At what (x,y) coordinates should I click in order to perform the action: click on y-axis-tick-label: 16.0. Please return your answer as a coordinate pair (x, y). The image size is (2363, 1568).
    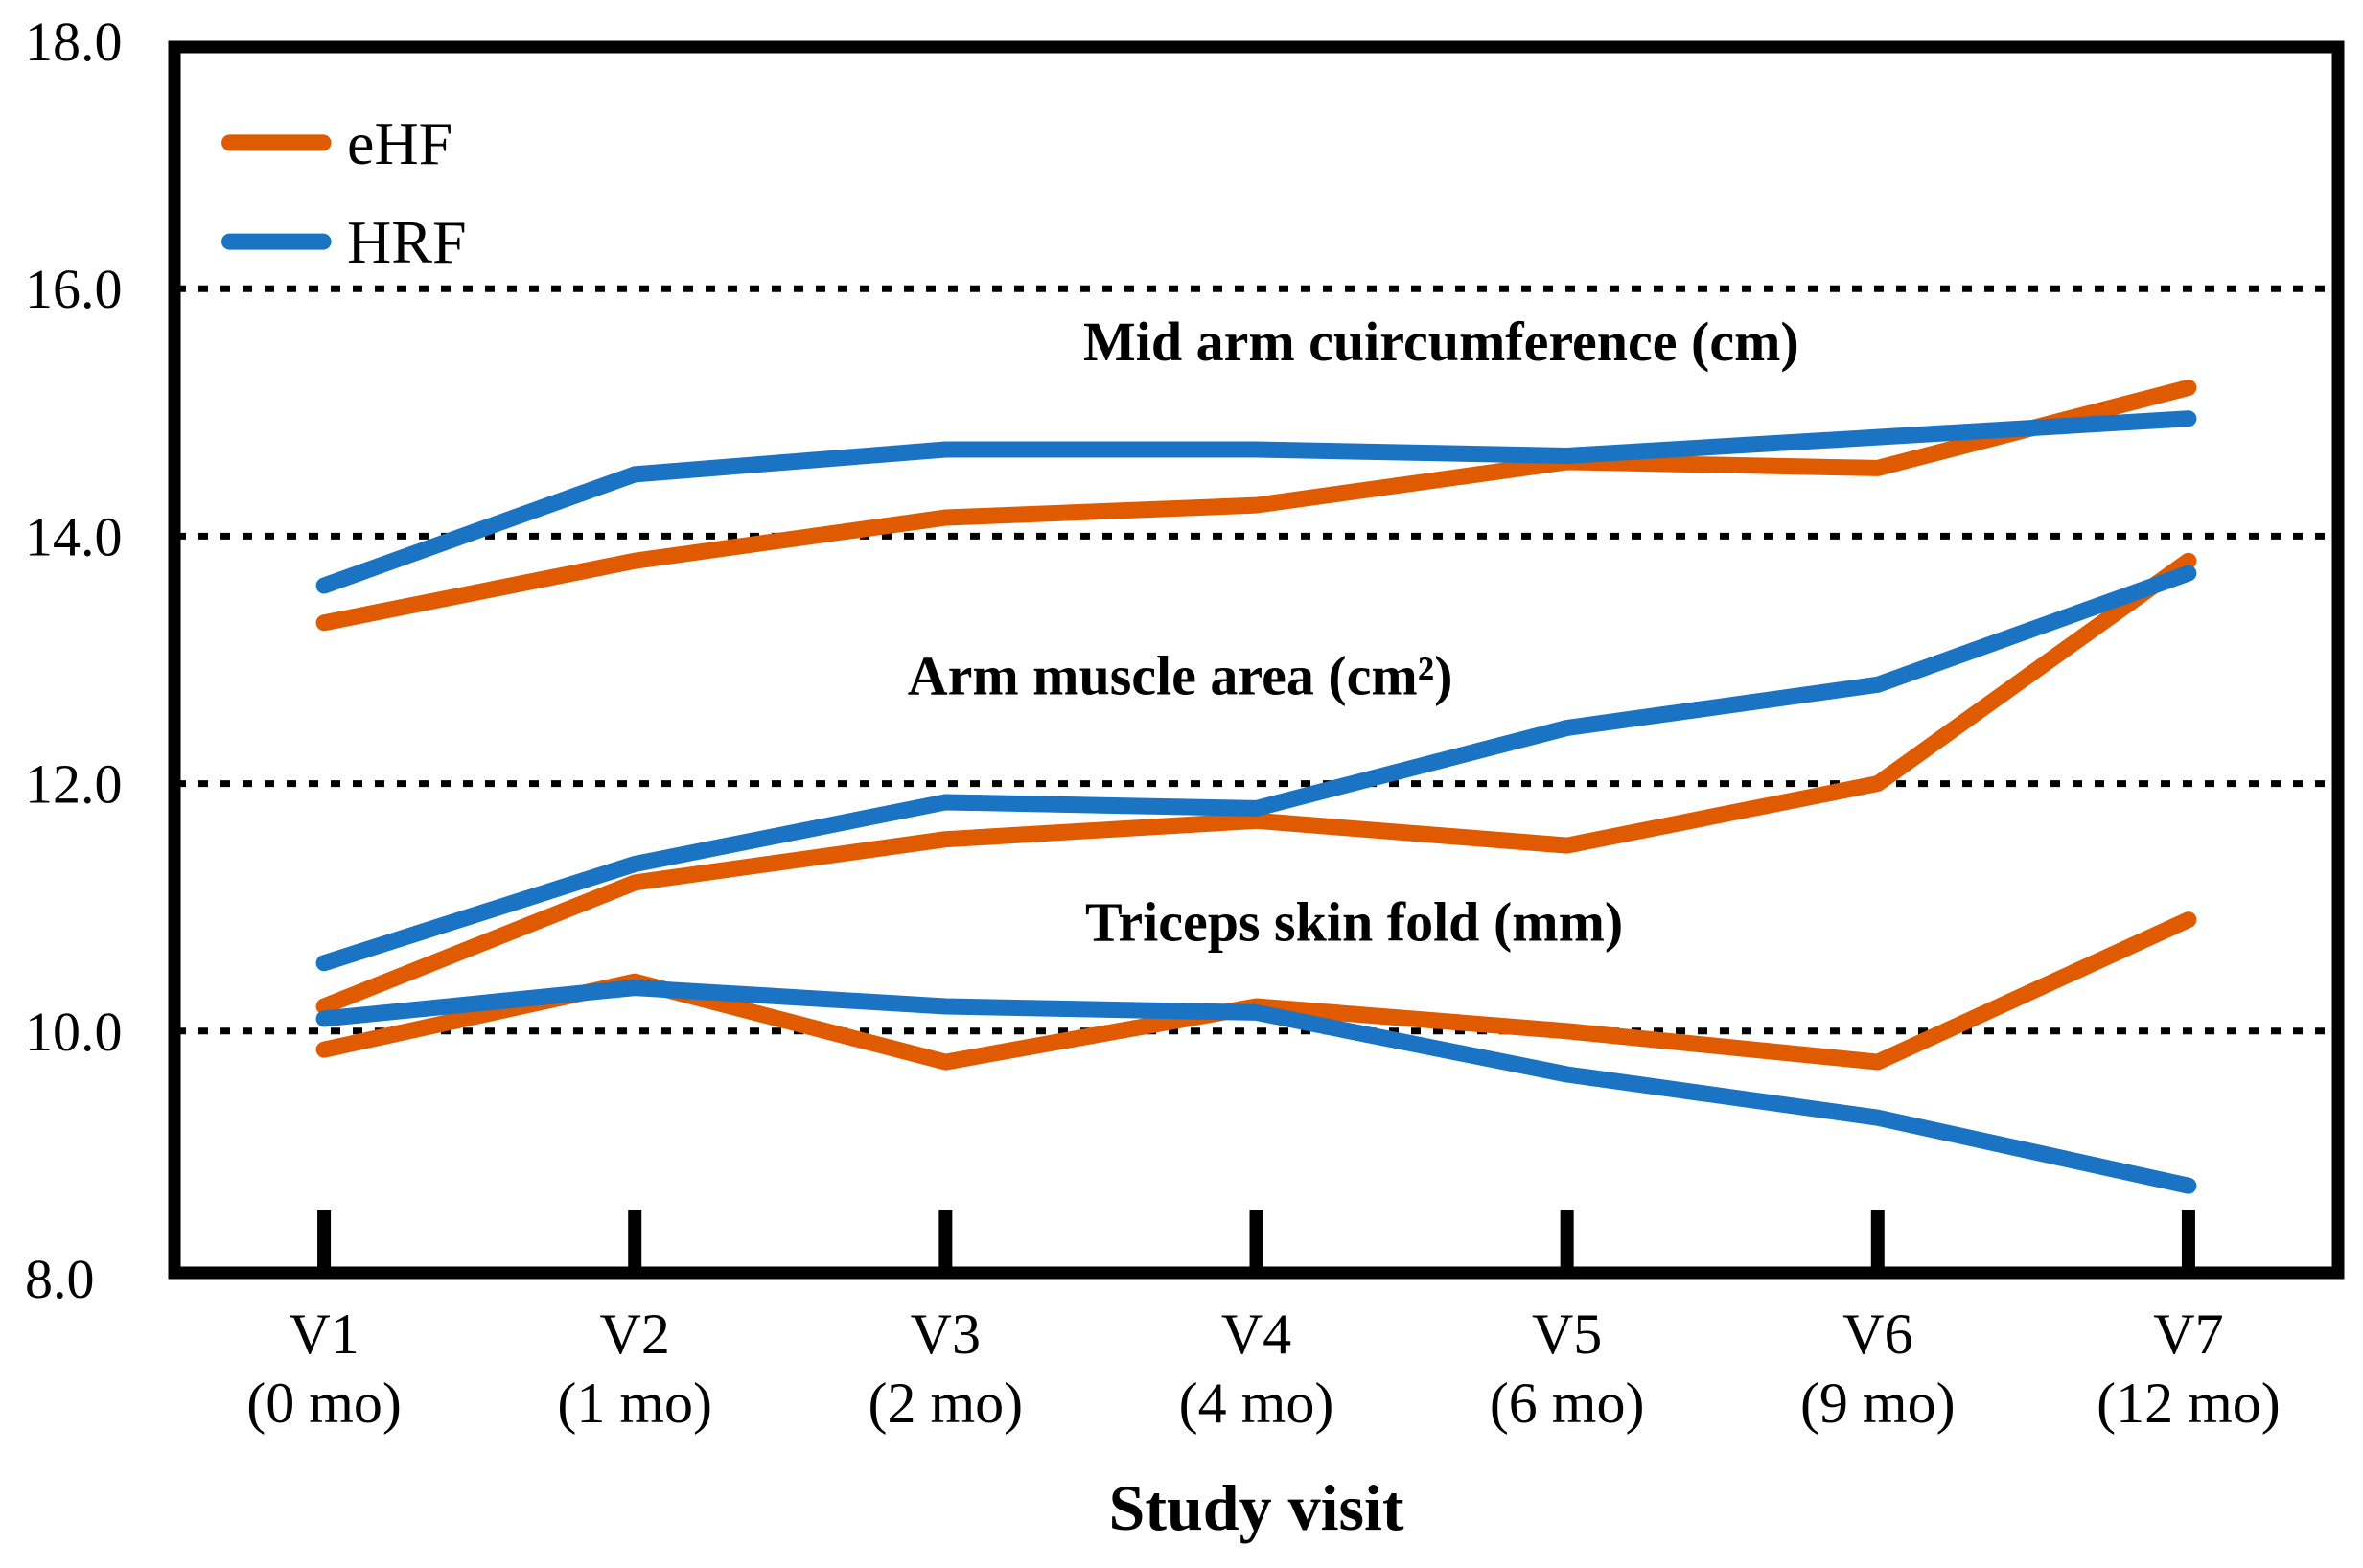
    Looking at the image, I should click on (74, 289).